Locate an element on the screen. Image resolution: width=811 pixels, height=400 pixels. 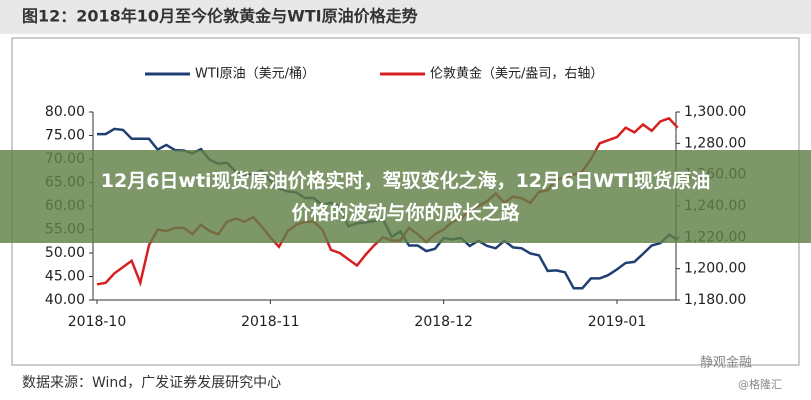
source: 数据来源：Wind，广发证券发展研究中心 is located at coordinates (151, 383).